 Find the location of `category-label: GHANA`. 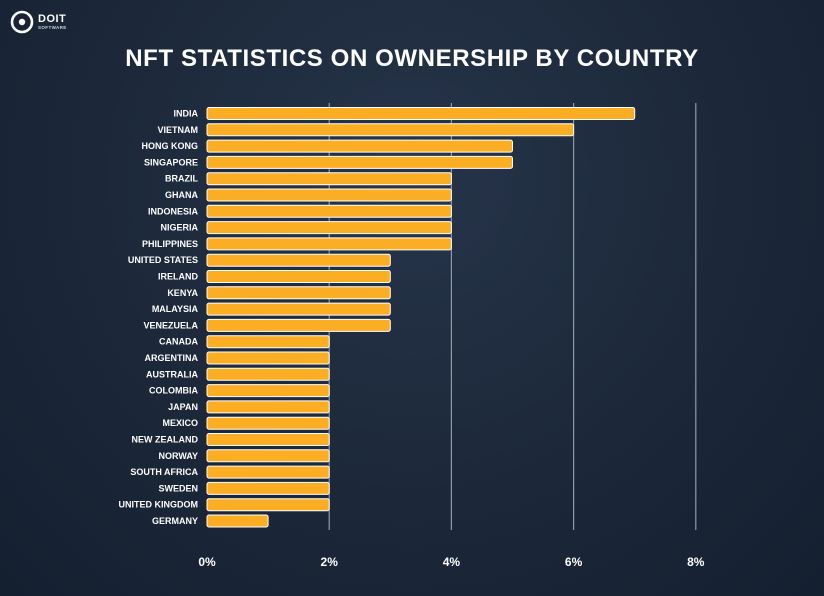

category-label: GHANA is located at coordinates (181, 195).